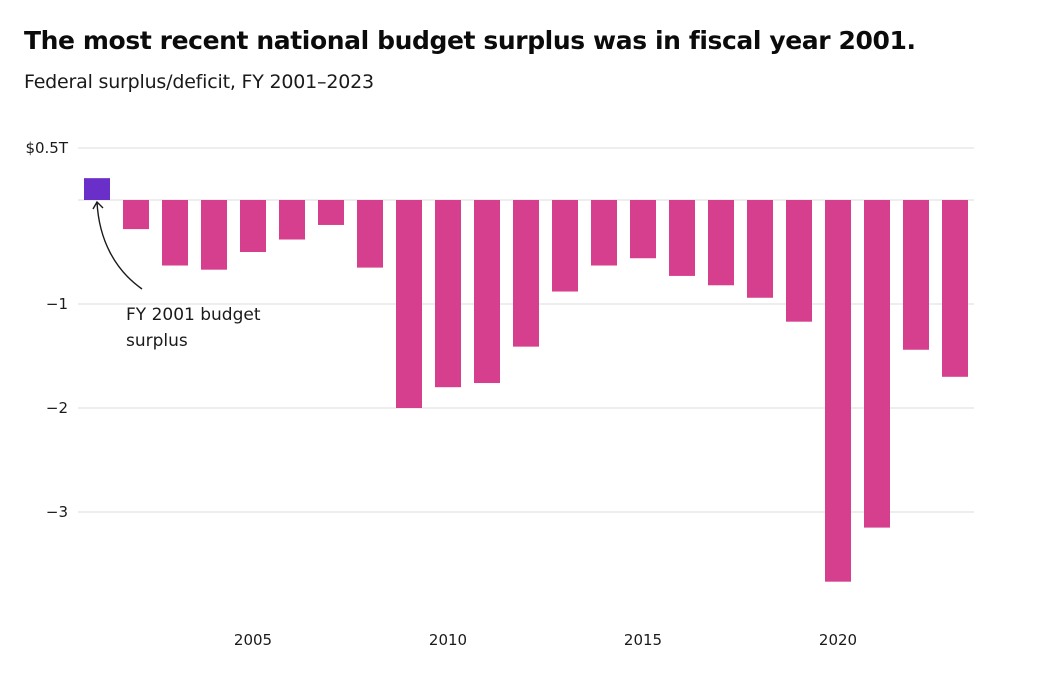  I want to click on bar-2006, so click(292, 220).